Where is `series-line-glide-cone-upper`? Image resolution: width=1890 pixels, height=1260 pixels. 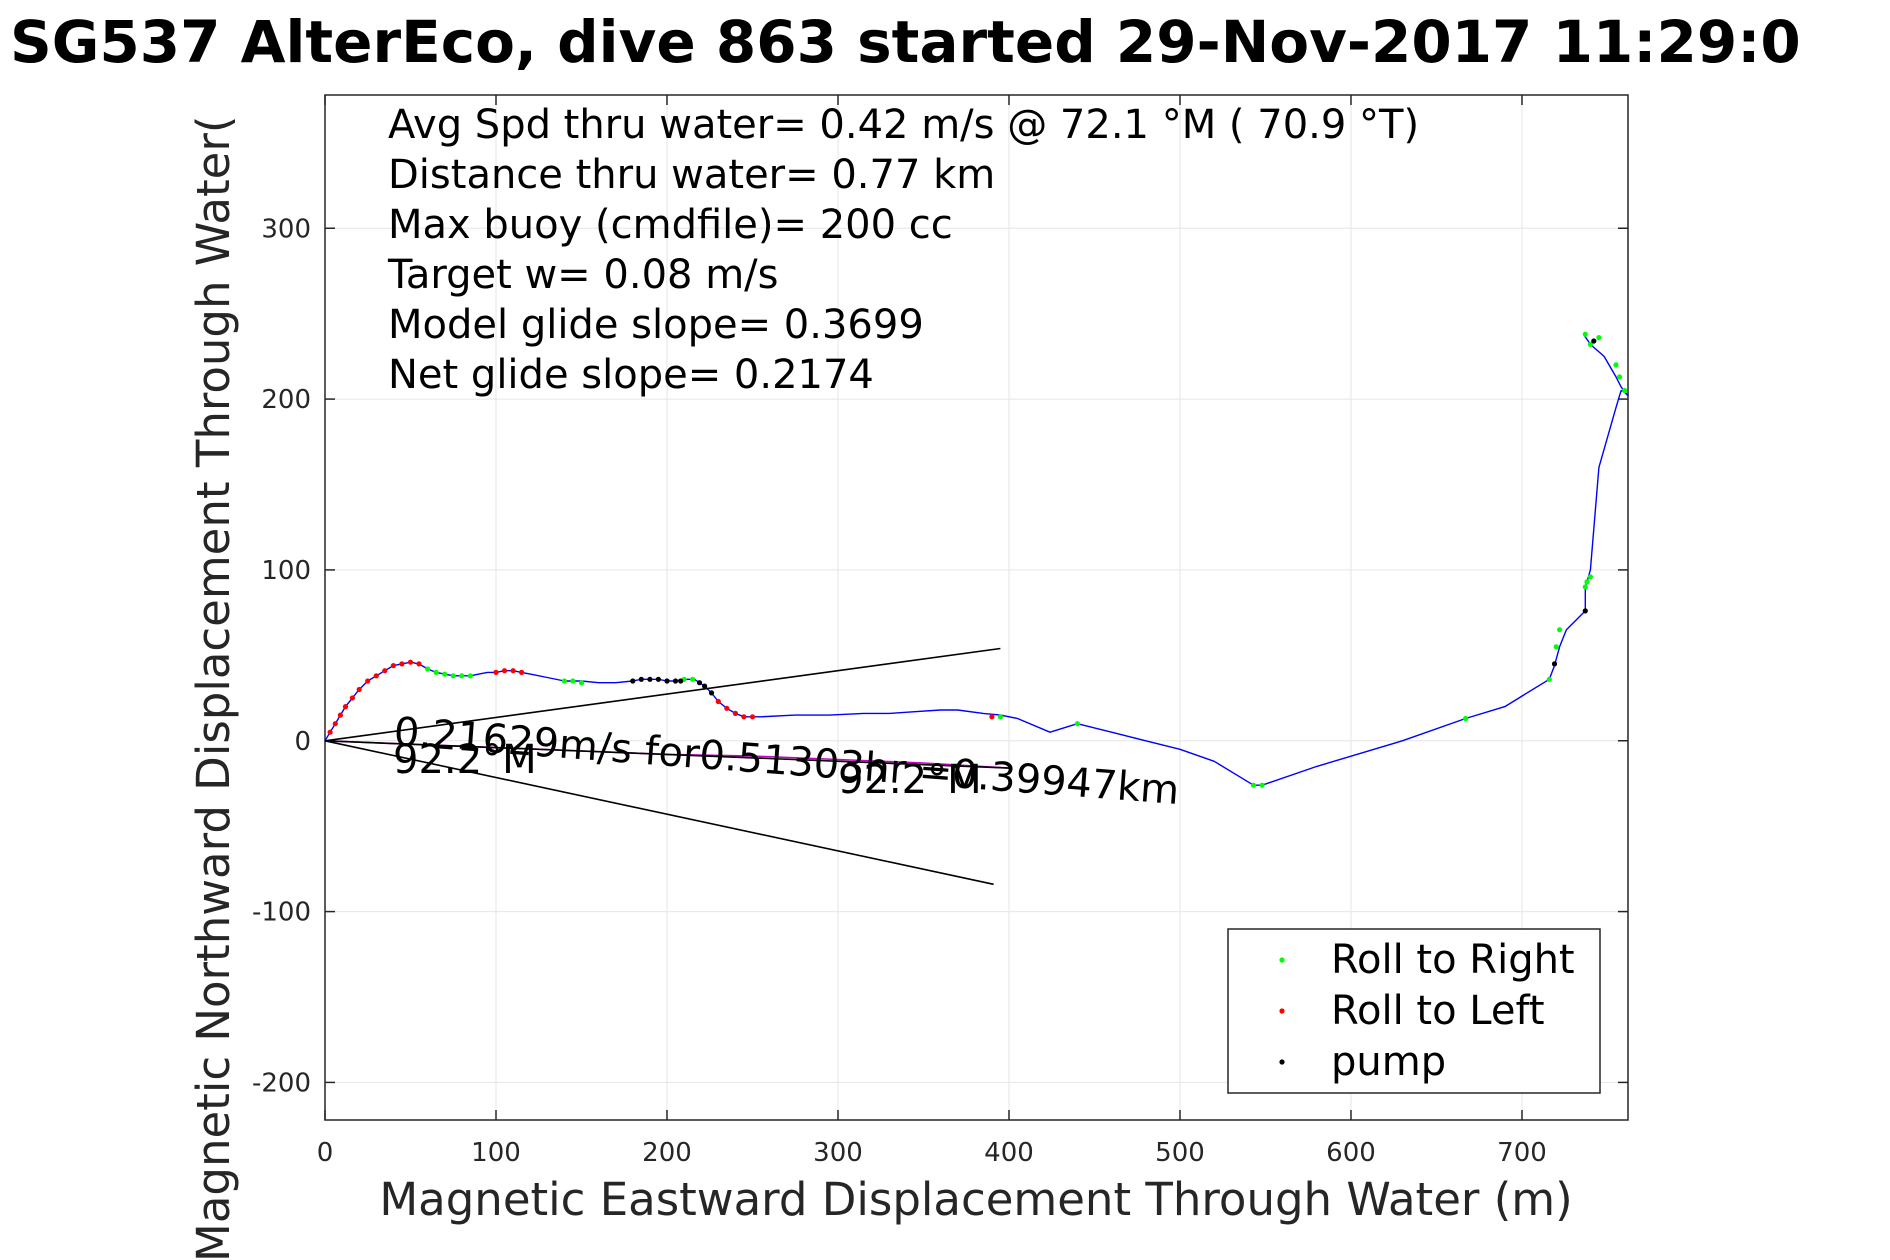
series-line-glide-cone-upper is located at coordinates (662, 694).